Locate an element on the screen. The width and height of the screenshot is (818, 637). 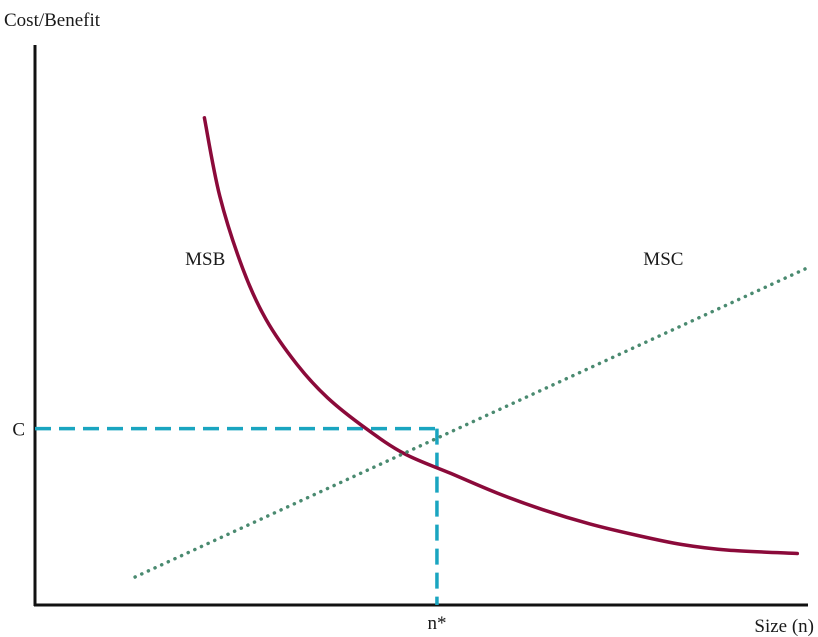
series-label-msb: MSB is located at coordinates (205, 259).